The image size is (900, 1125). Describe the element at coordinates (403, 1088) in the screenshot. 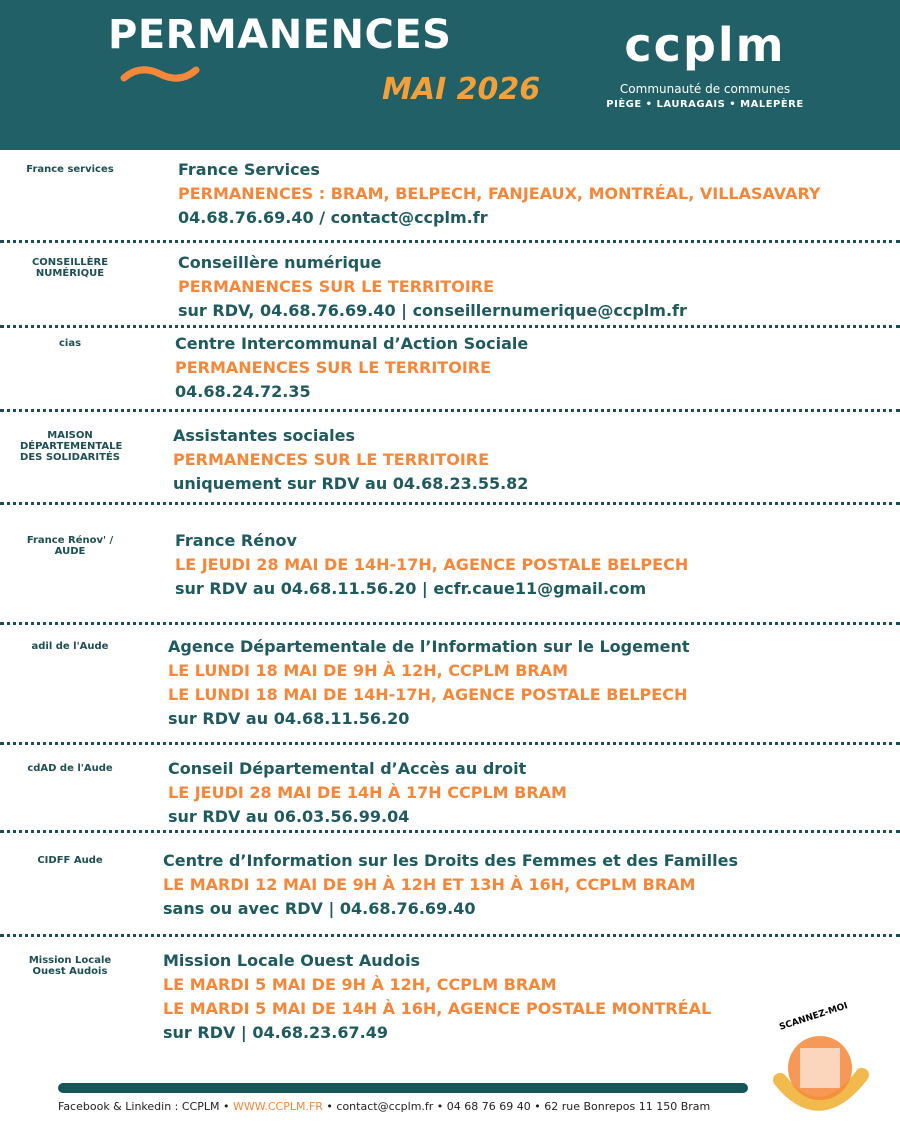

I see `footer-bar` at that location.